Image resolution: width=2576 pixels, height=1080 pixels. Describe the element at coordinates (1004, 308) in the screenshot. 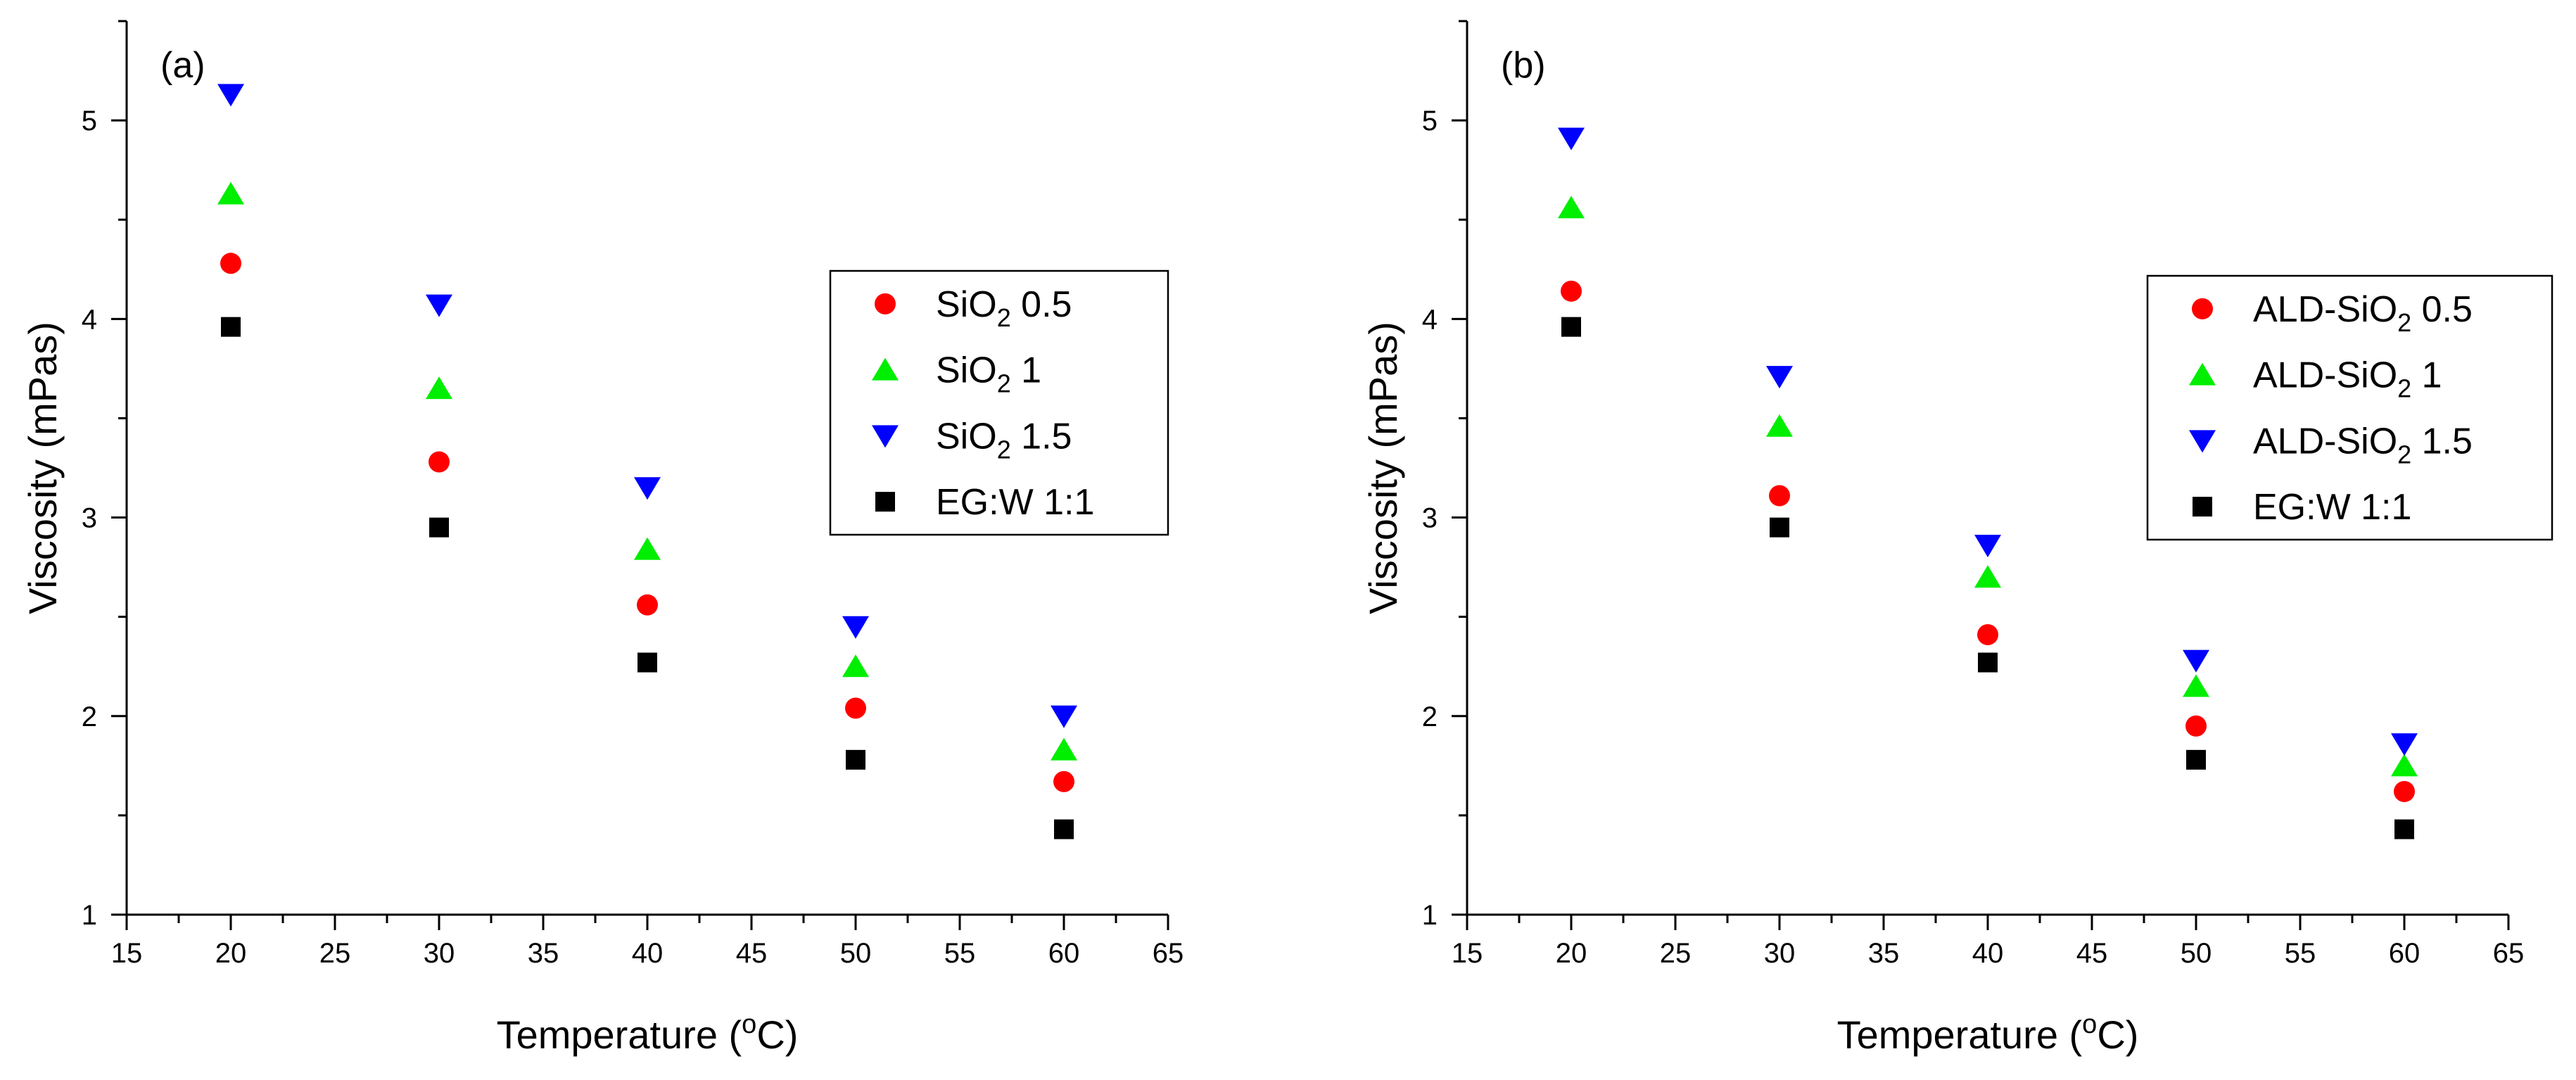

I see `legend-label: SiO2 0.5` at that location.